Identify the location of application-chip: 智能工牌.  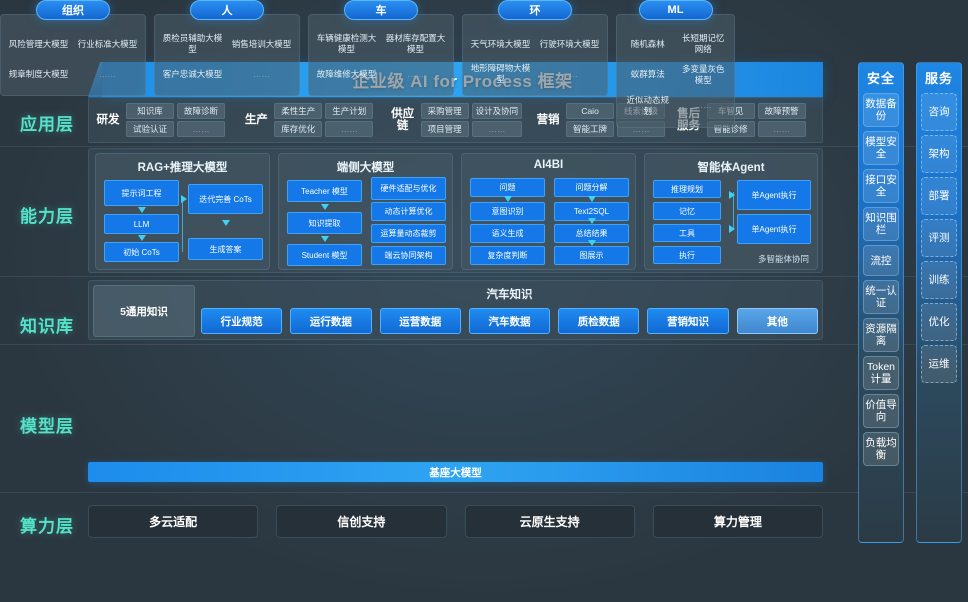
(590, 129).